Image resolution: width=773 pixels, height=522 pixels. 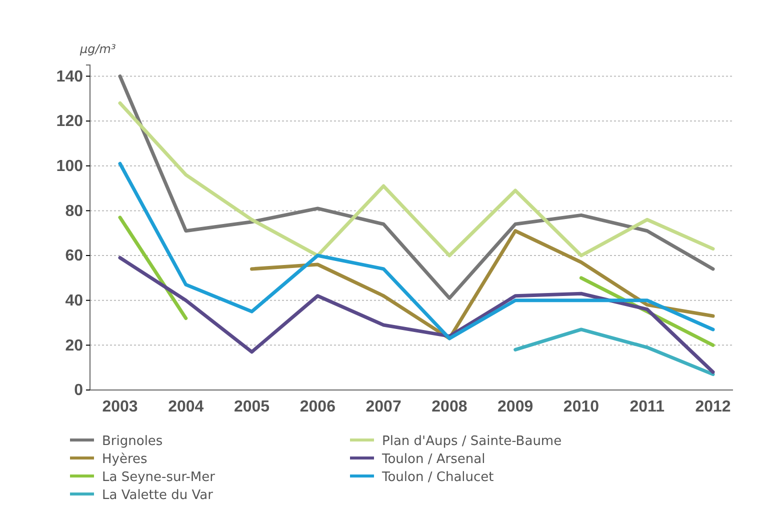 I want to click on legend-label: La Seyne-sur-Mer, so click(x=159, y=477).